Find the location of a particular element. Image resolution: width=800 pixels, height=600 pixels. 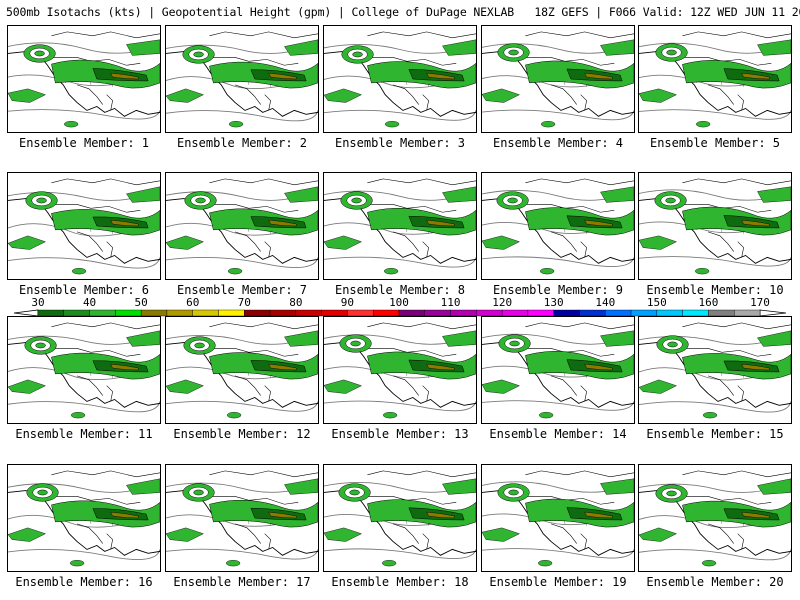

ensemble-member-label: Ensemble Member: 17 is located at coordinates (242, 582).